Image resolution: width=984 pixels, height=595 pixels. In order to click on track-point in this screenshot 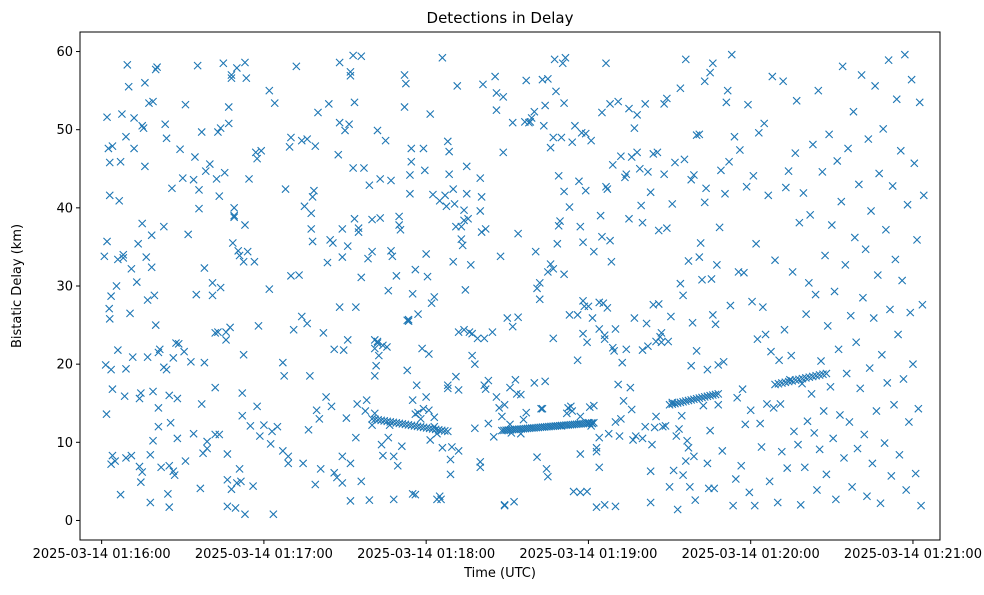, I will do `click(447, 431)`.